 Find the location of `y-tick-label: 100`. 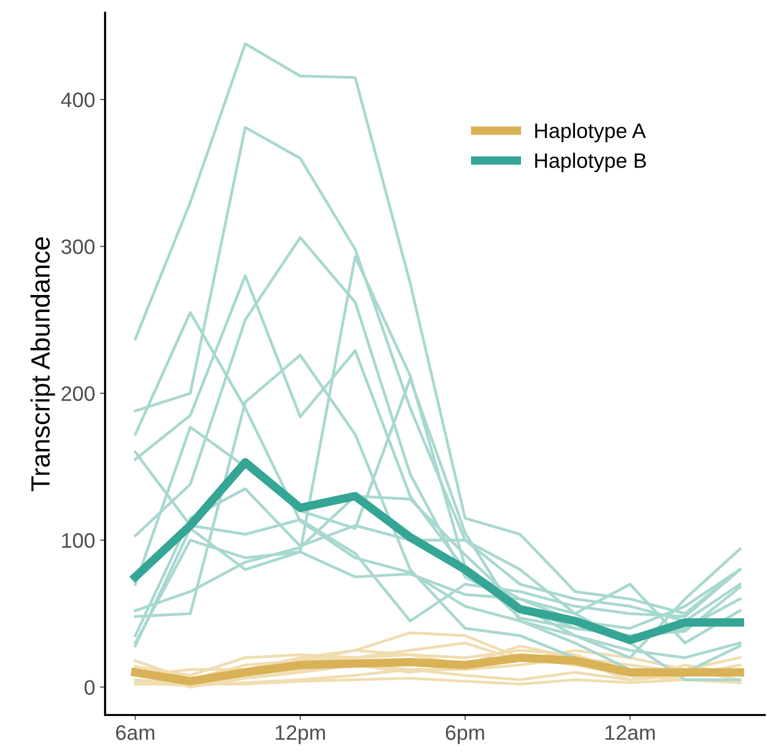

y-tick-label: 100 is located at coordinates (78, 540).